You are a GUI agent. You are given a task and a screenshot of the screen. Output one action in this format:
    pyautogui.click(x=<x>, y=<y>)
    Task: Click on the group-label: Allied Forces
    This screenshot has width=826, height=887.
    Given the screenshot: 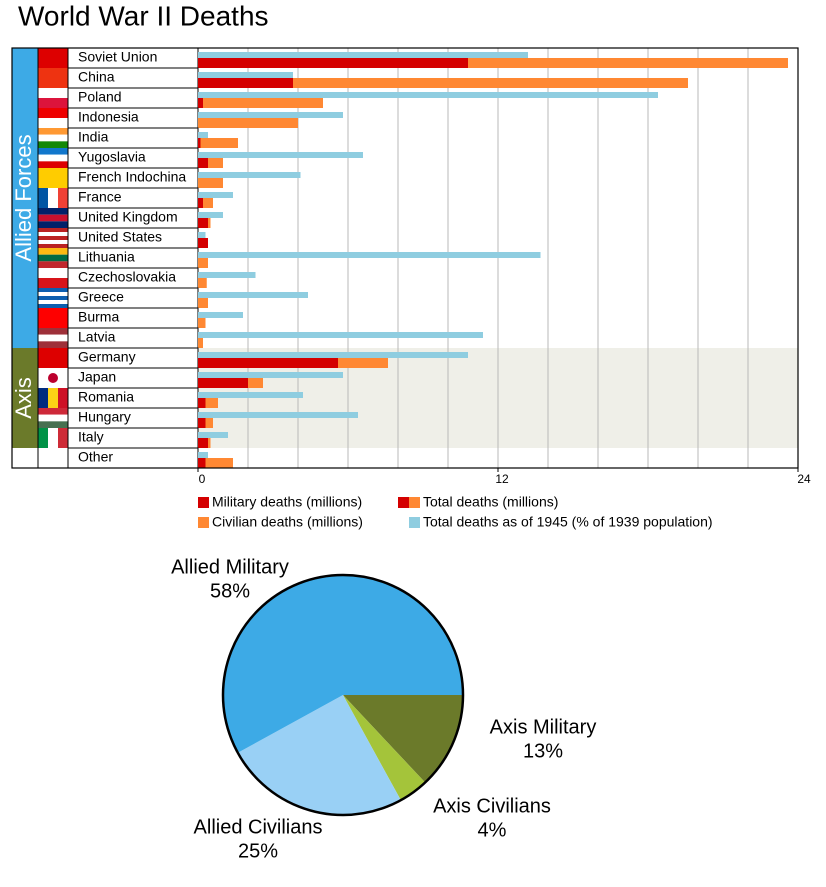 What is the action you would take?
    pyautogui.click(x=23, y=197)
    